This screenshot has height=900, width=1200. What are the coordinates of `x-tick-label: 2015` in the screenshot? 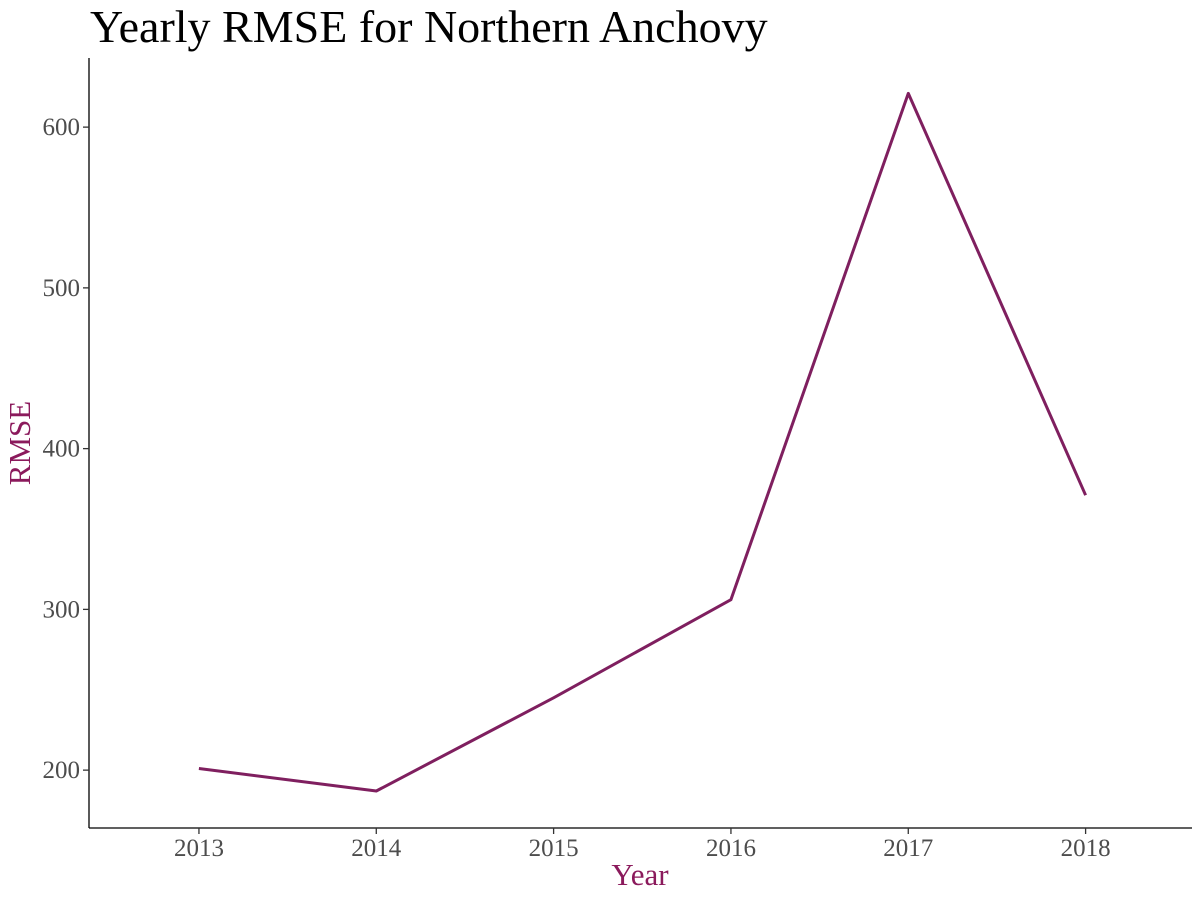 It's located at (554, 848).